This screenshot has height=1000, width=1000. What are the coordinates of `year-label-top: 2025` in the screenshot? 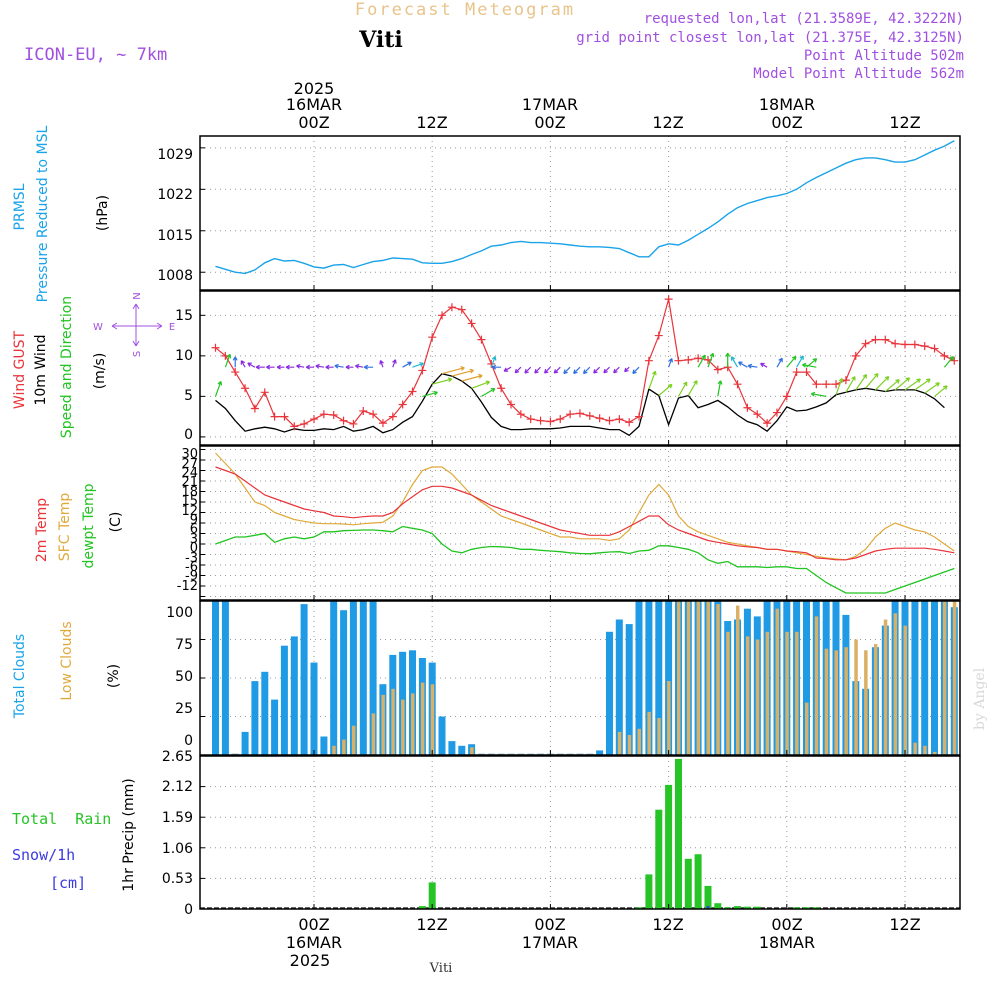 It's located at (314, 88).